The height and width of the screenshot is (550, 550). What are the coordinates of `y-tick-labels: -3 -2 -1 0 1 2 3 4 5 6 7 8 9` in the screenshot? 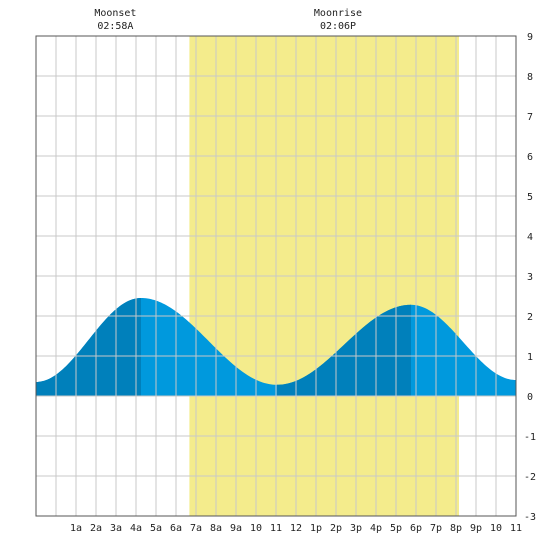 It's located at (530, 277).